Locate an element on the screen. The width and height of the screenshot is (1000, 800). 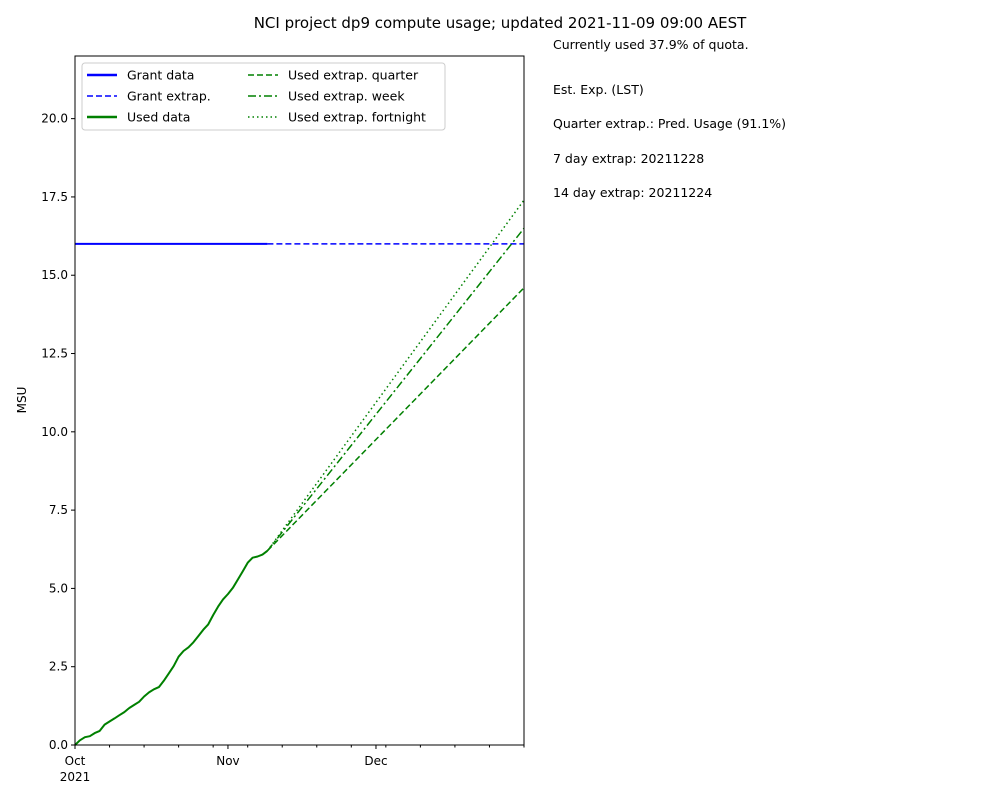
side-annotation-2: Quarter extrap.: Pred. Usage (91.1%) is located at coordinates (669, 123).